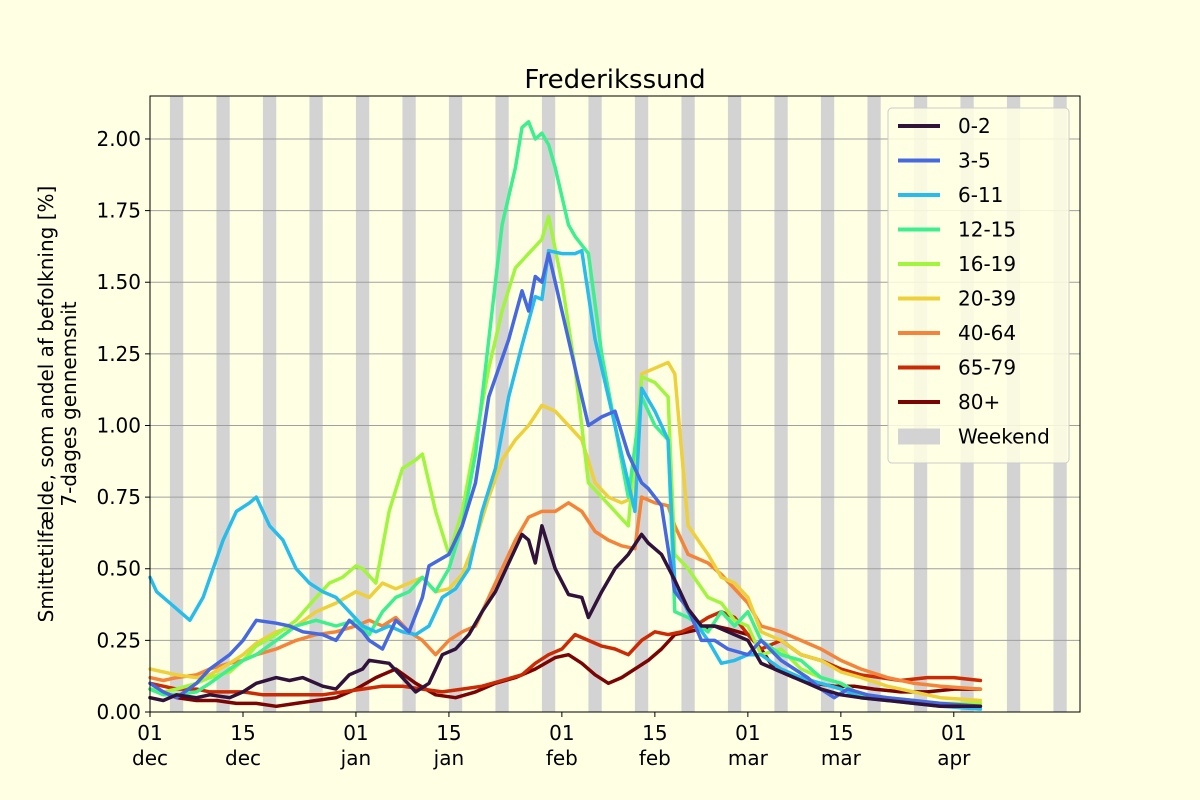  What do you see at coordinates (987, 299) in the screenshot?
I see `legend-label: 20-39` at bounding box center [987, 299].